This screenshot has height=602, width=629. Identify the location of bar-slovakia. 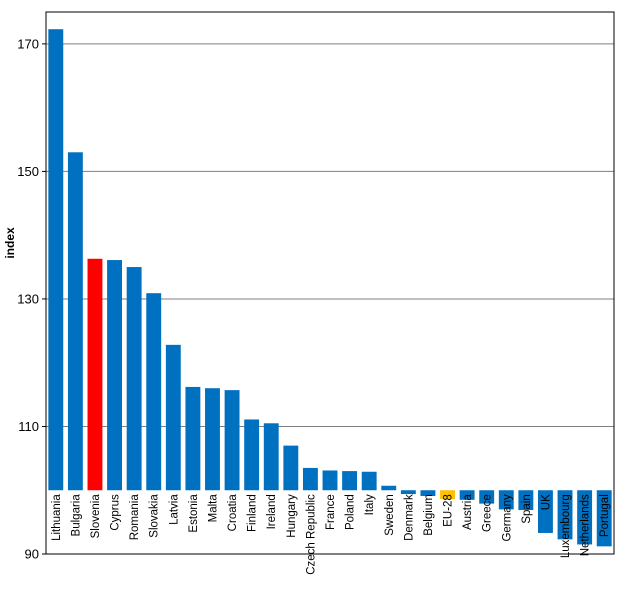
(154, 392).